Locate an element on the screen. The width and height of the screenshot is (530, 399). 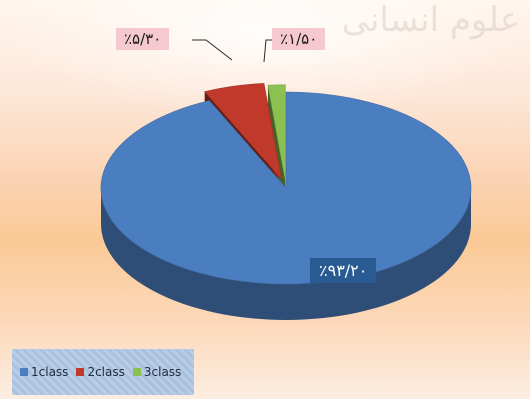
data-label-3class: ٪۱/۵۰ is located at coordinates (299, 39).